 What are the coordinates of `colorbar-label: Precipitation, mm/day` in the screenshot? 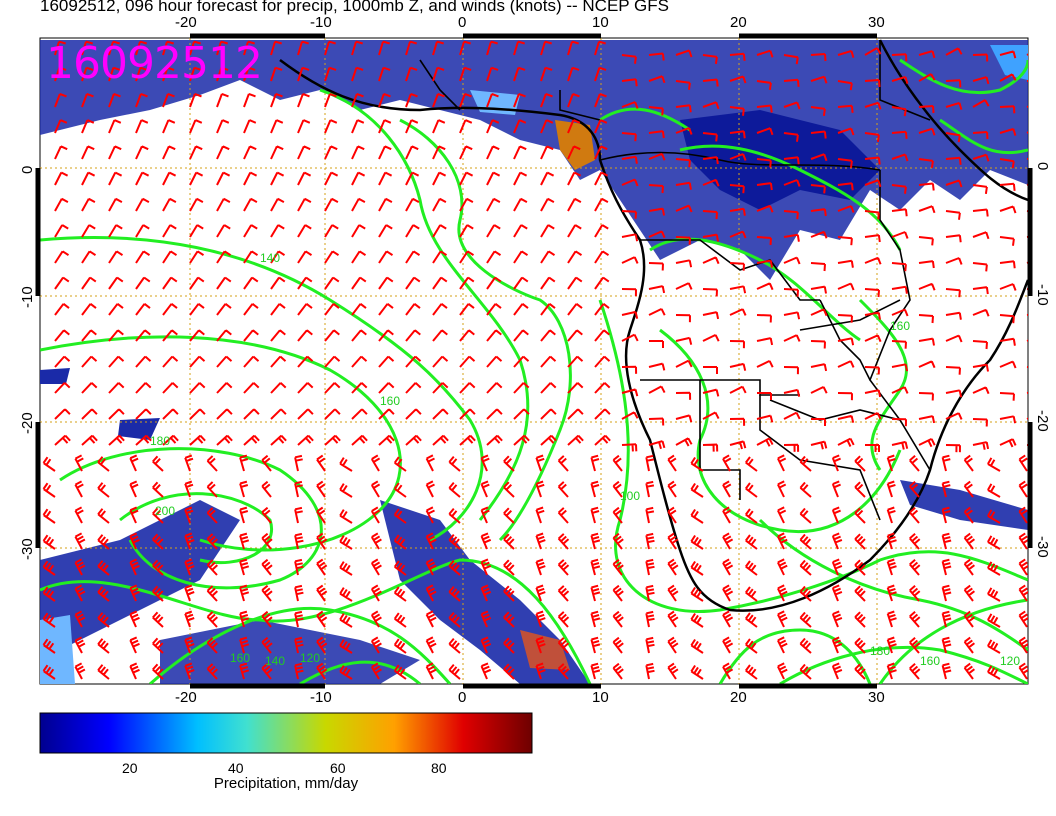 It's located at (286, 783).